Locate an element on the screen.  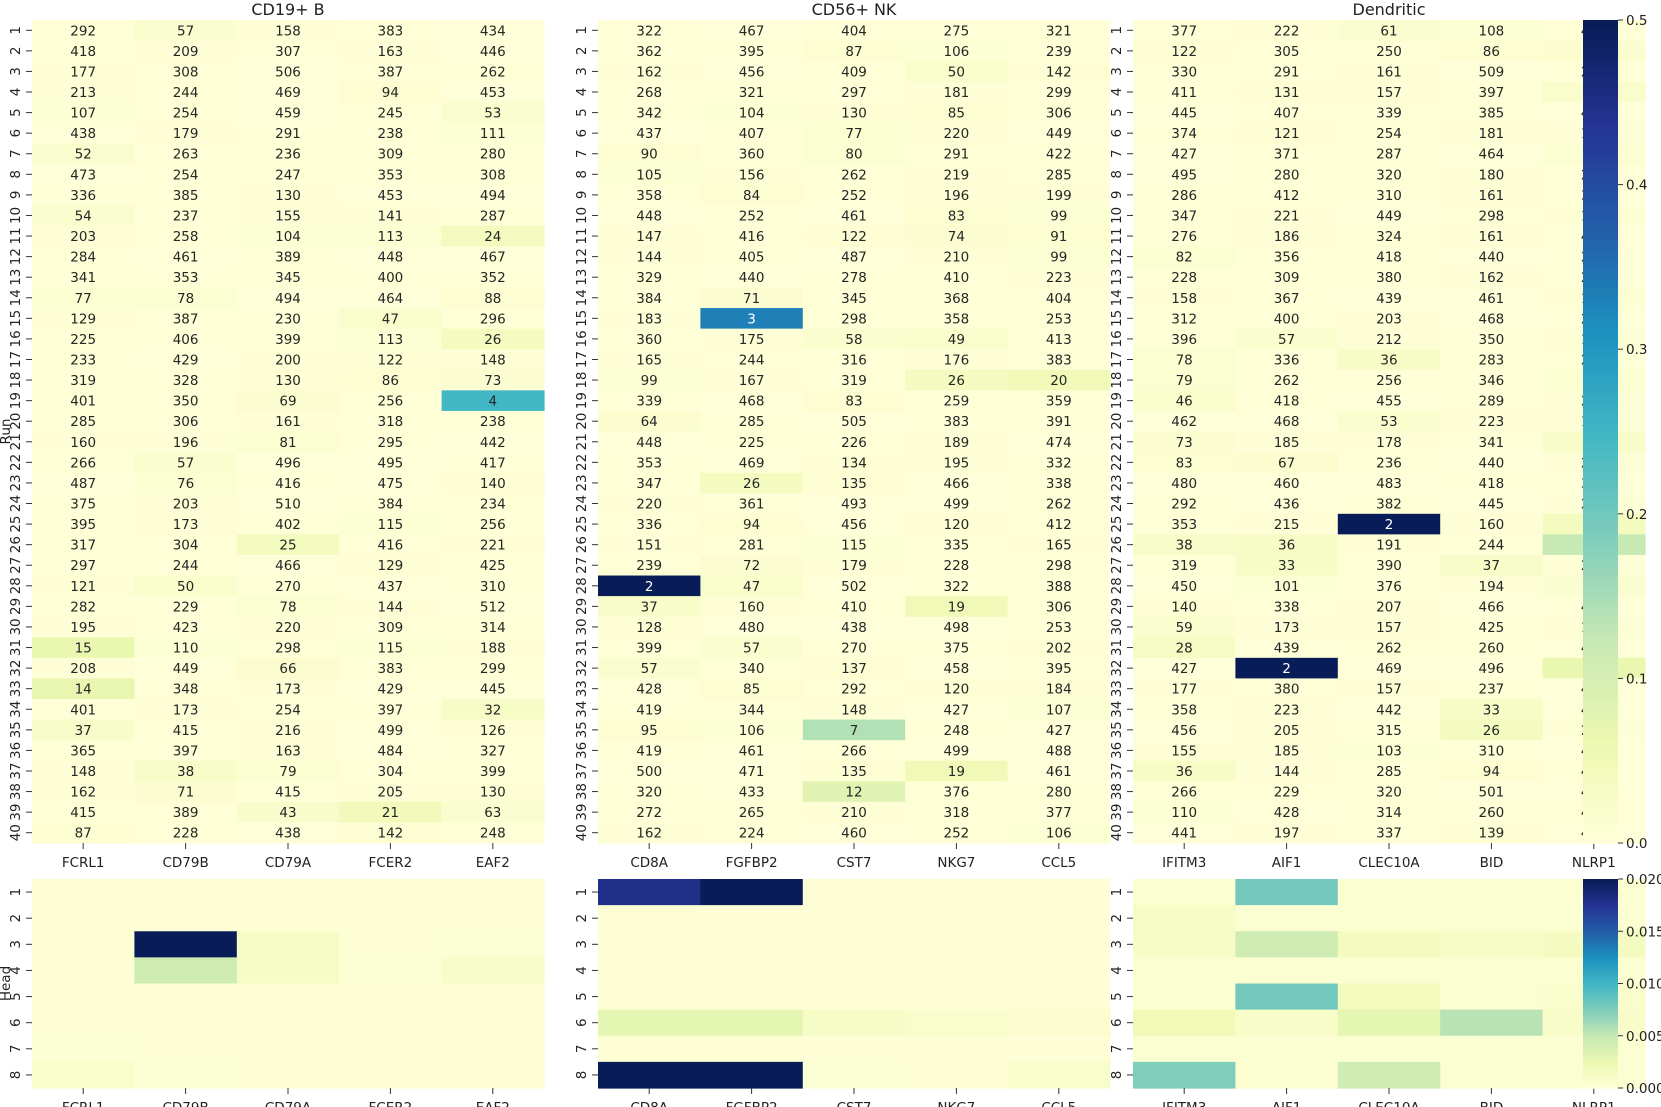
cell-value: 495 is located at coordinates (1184, 175).